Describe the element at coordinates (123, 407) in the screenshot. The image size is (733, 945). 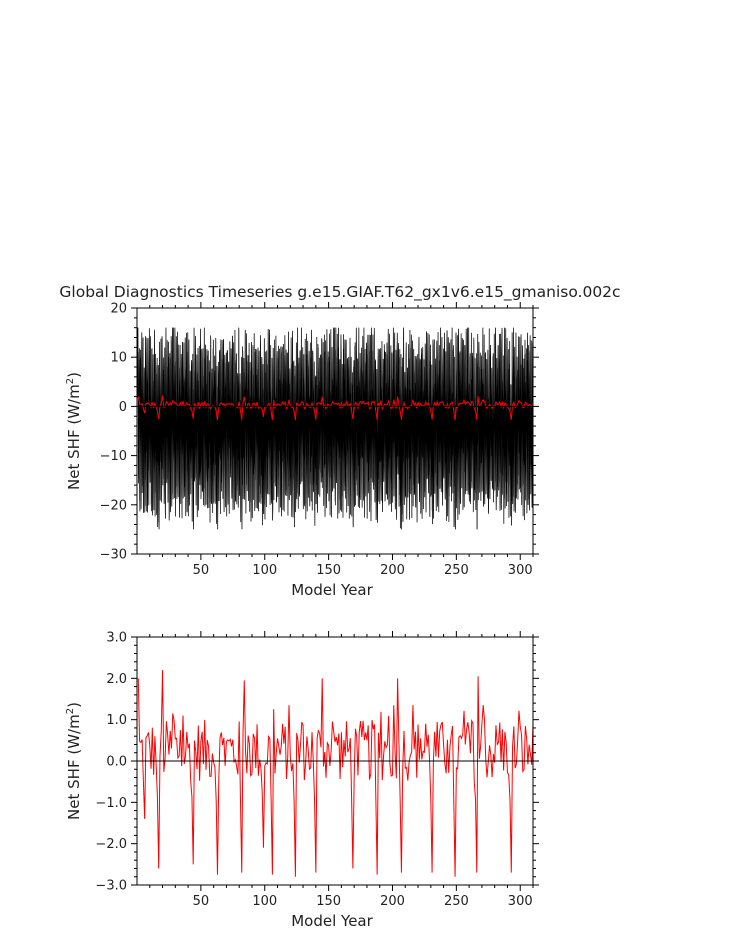
I see `y-tick-label-top: 0` at that location.